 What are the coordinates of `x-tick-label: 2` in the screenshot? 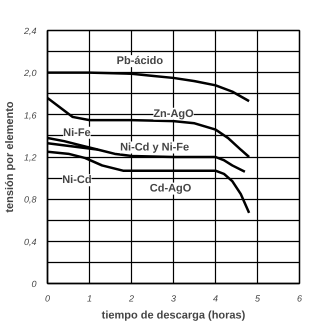 It's located at (131, 299).